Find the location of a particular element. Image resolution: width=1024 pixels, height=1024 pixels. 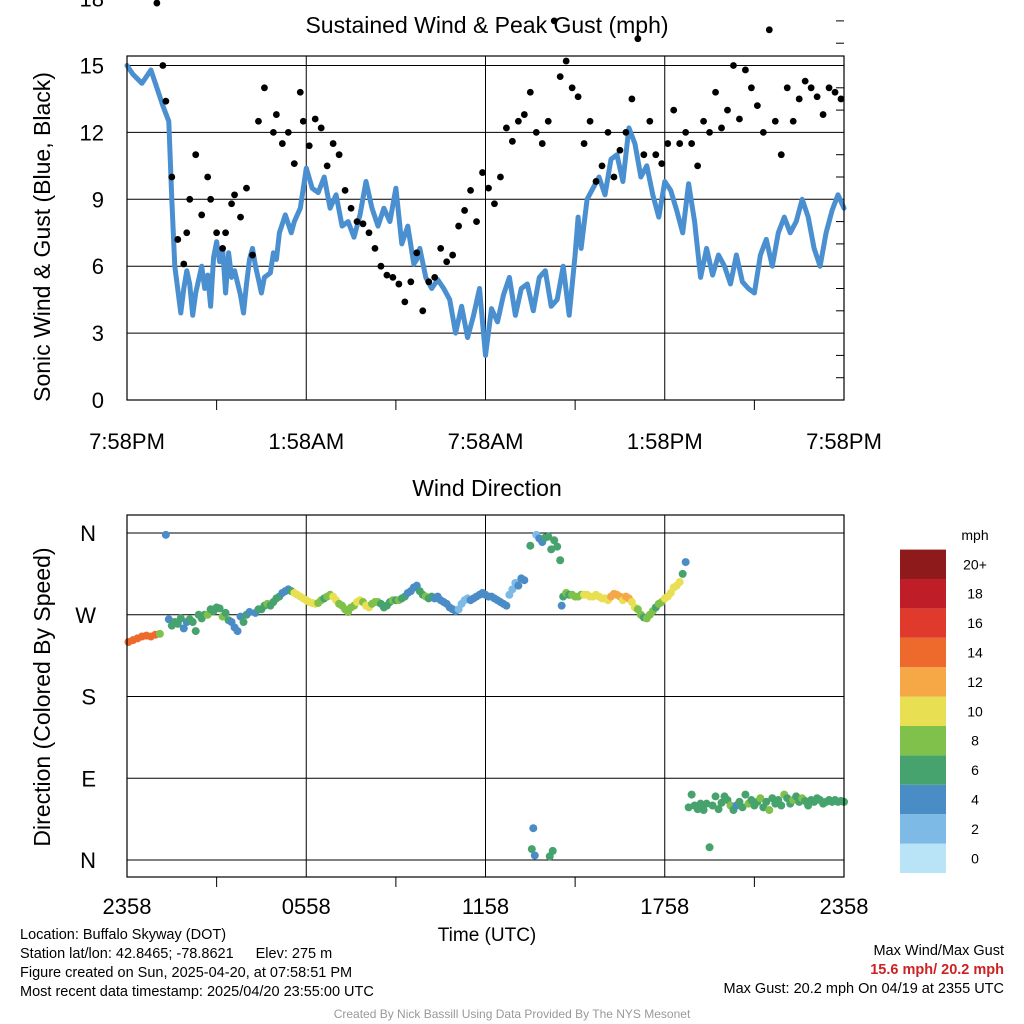

speed-xtick-label: 1:58PM is located at coordinates (665, 441).